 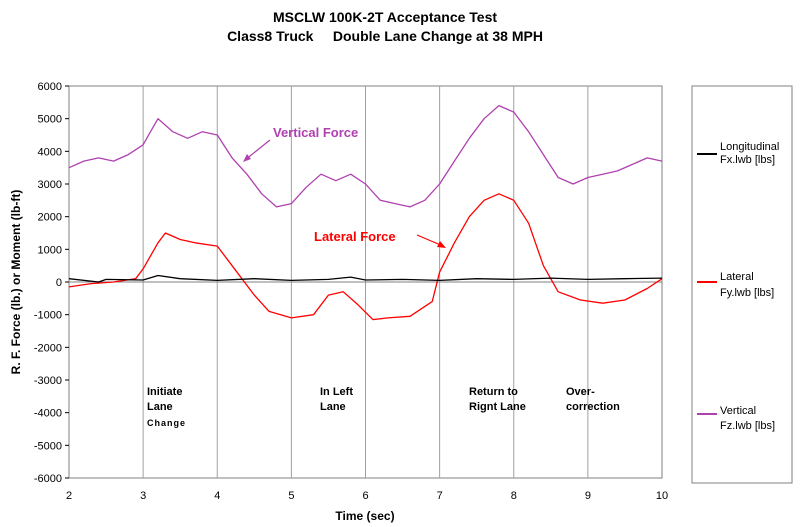 I want to click on legend-label-longitudinal: Longitudinal, so click(x=749, y=147).